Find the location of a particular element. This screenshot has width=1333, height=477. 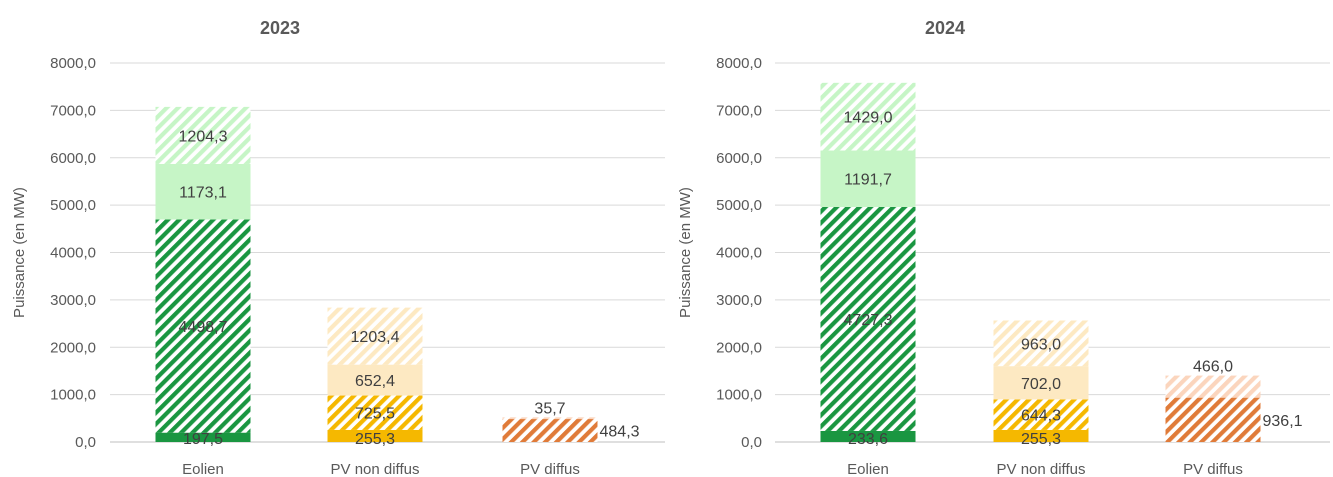

data-label: 484,3 is located at coordinates (620, 432).